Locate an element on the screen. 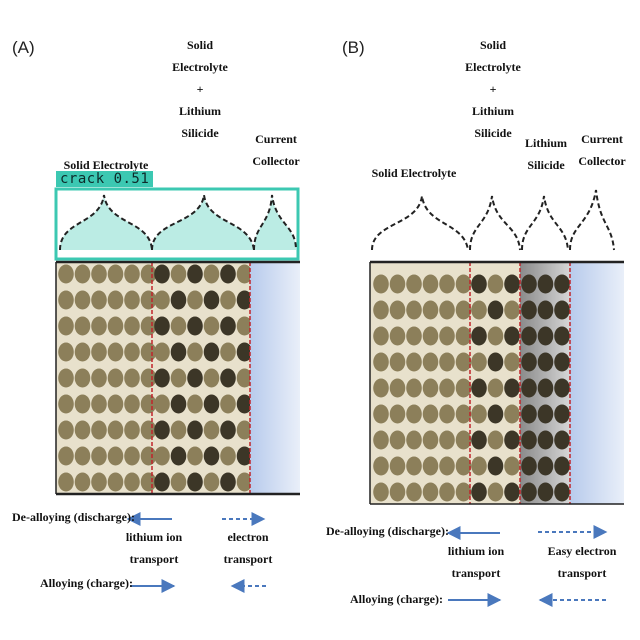 This screenshot has height=640, width=640. panel-a-cell is located at coordinates (177, 378).